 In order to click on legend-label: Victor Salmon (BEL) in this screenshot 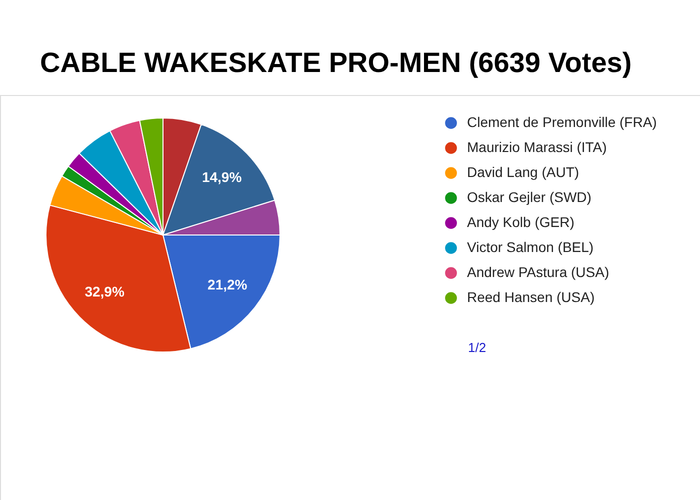, I will do `click(530, 247)`.